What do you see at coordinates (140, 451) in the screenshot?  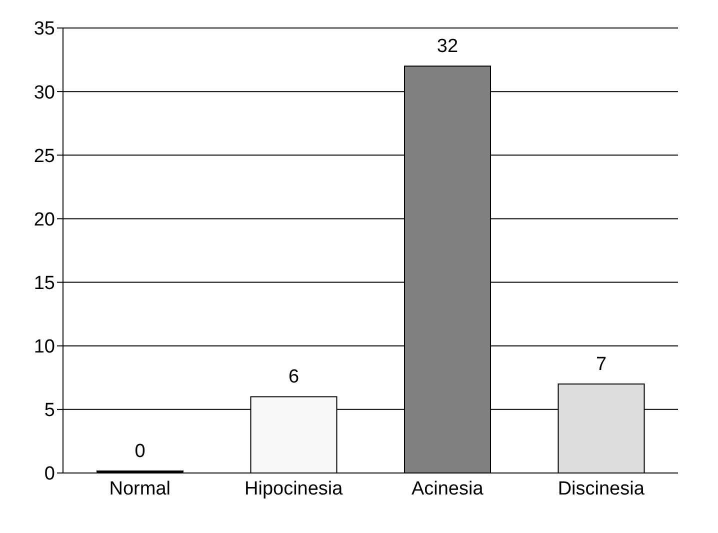 I see `data-label: 0` at bounding box center [140, 451].